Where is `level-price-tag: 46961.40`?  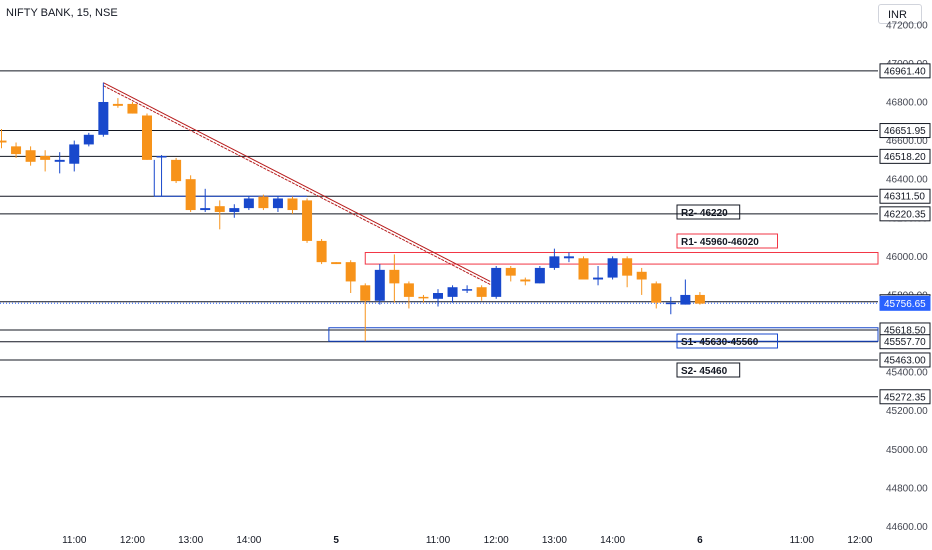
level-price-tag: 46961.40 is located at coordinates (905, 71).